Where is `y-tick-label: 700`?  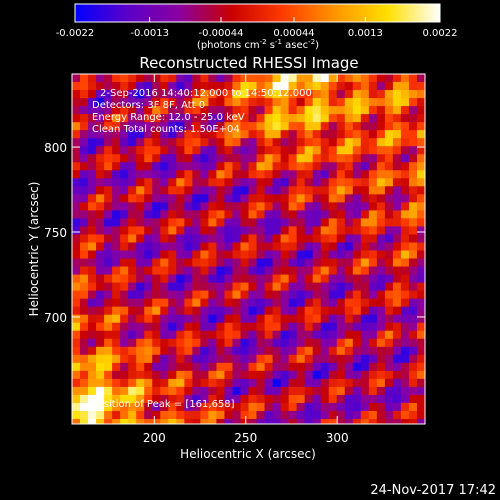 y-tick-label: 700 is located at coordinates (55, 318).